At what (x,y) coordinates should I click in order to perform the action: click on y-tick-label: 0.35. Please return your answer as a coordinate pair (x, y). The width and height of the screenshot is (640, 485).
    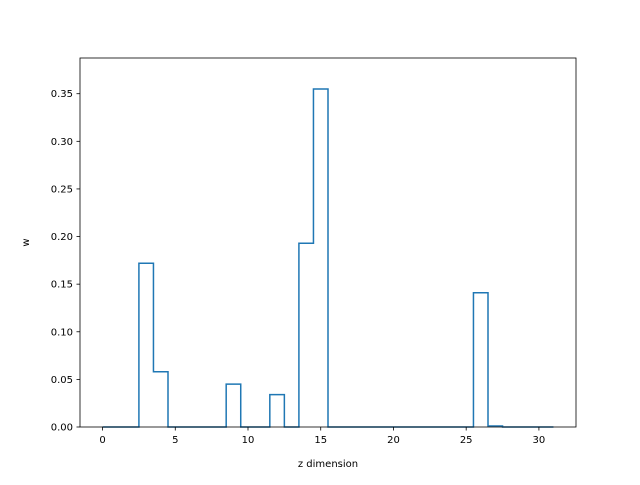
    Looking at the image, I should click on (62, 94).